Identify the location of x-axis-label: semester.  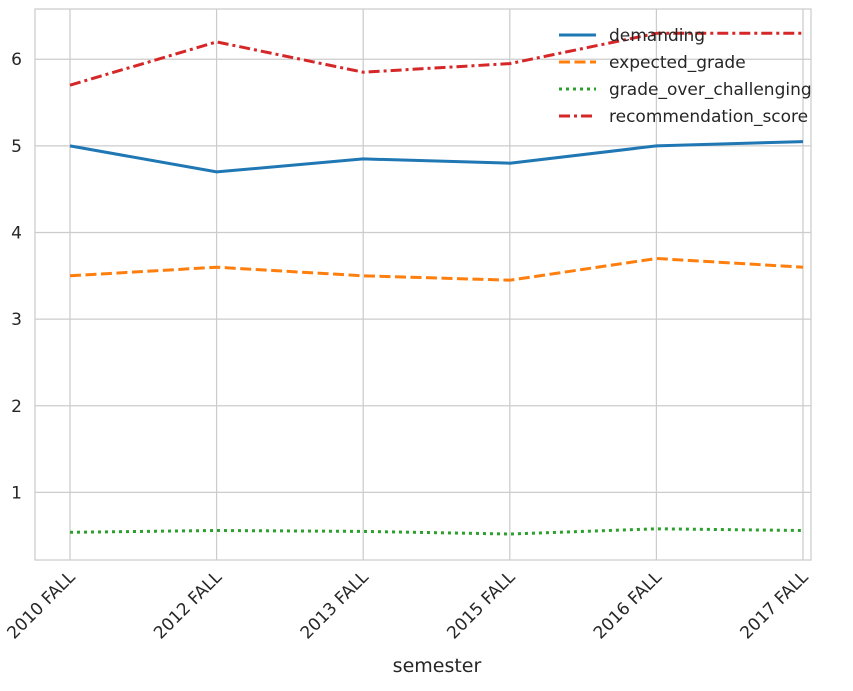
(437, 666).